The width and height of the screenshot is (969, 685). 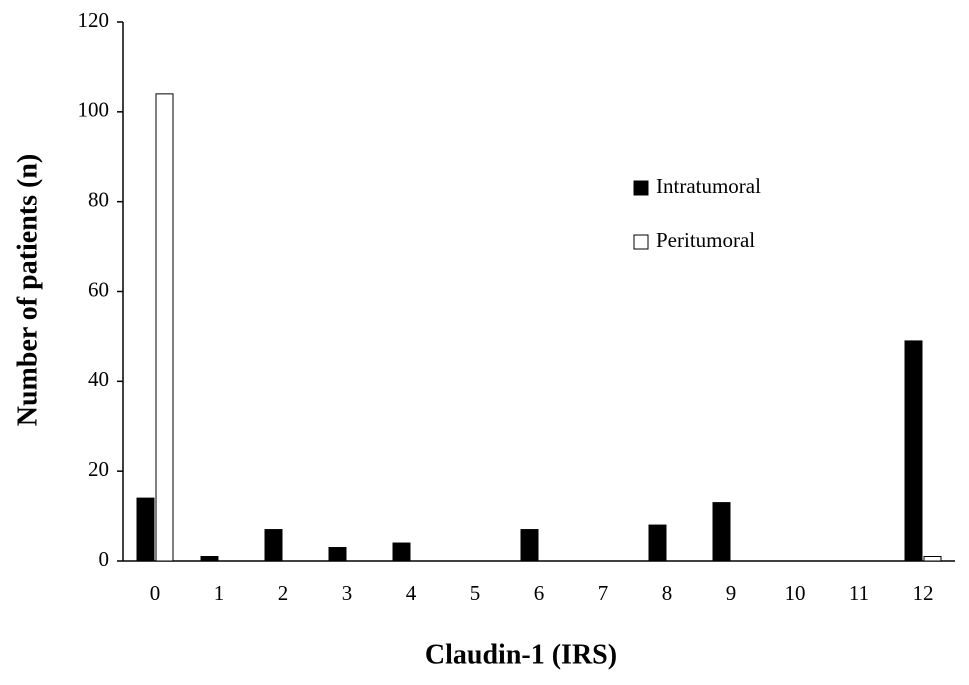 I want to click on x-axis-title: Claudin-1 (IRS), so click(x=521, y=654).